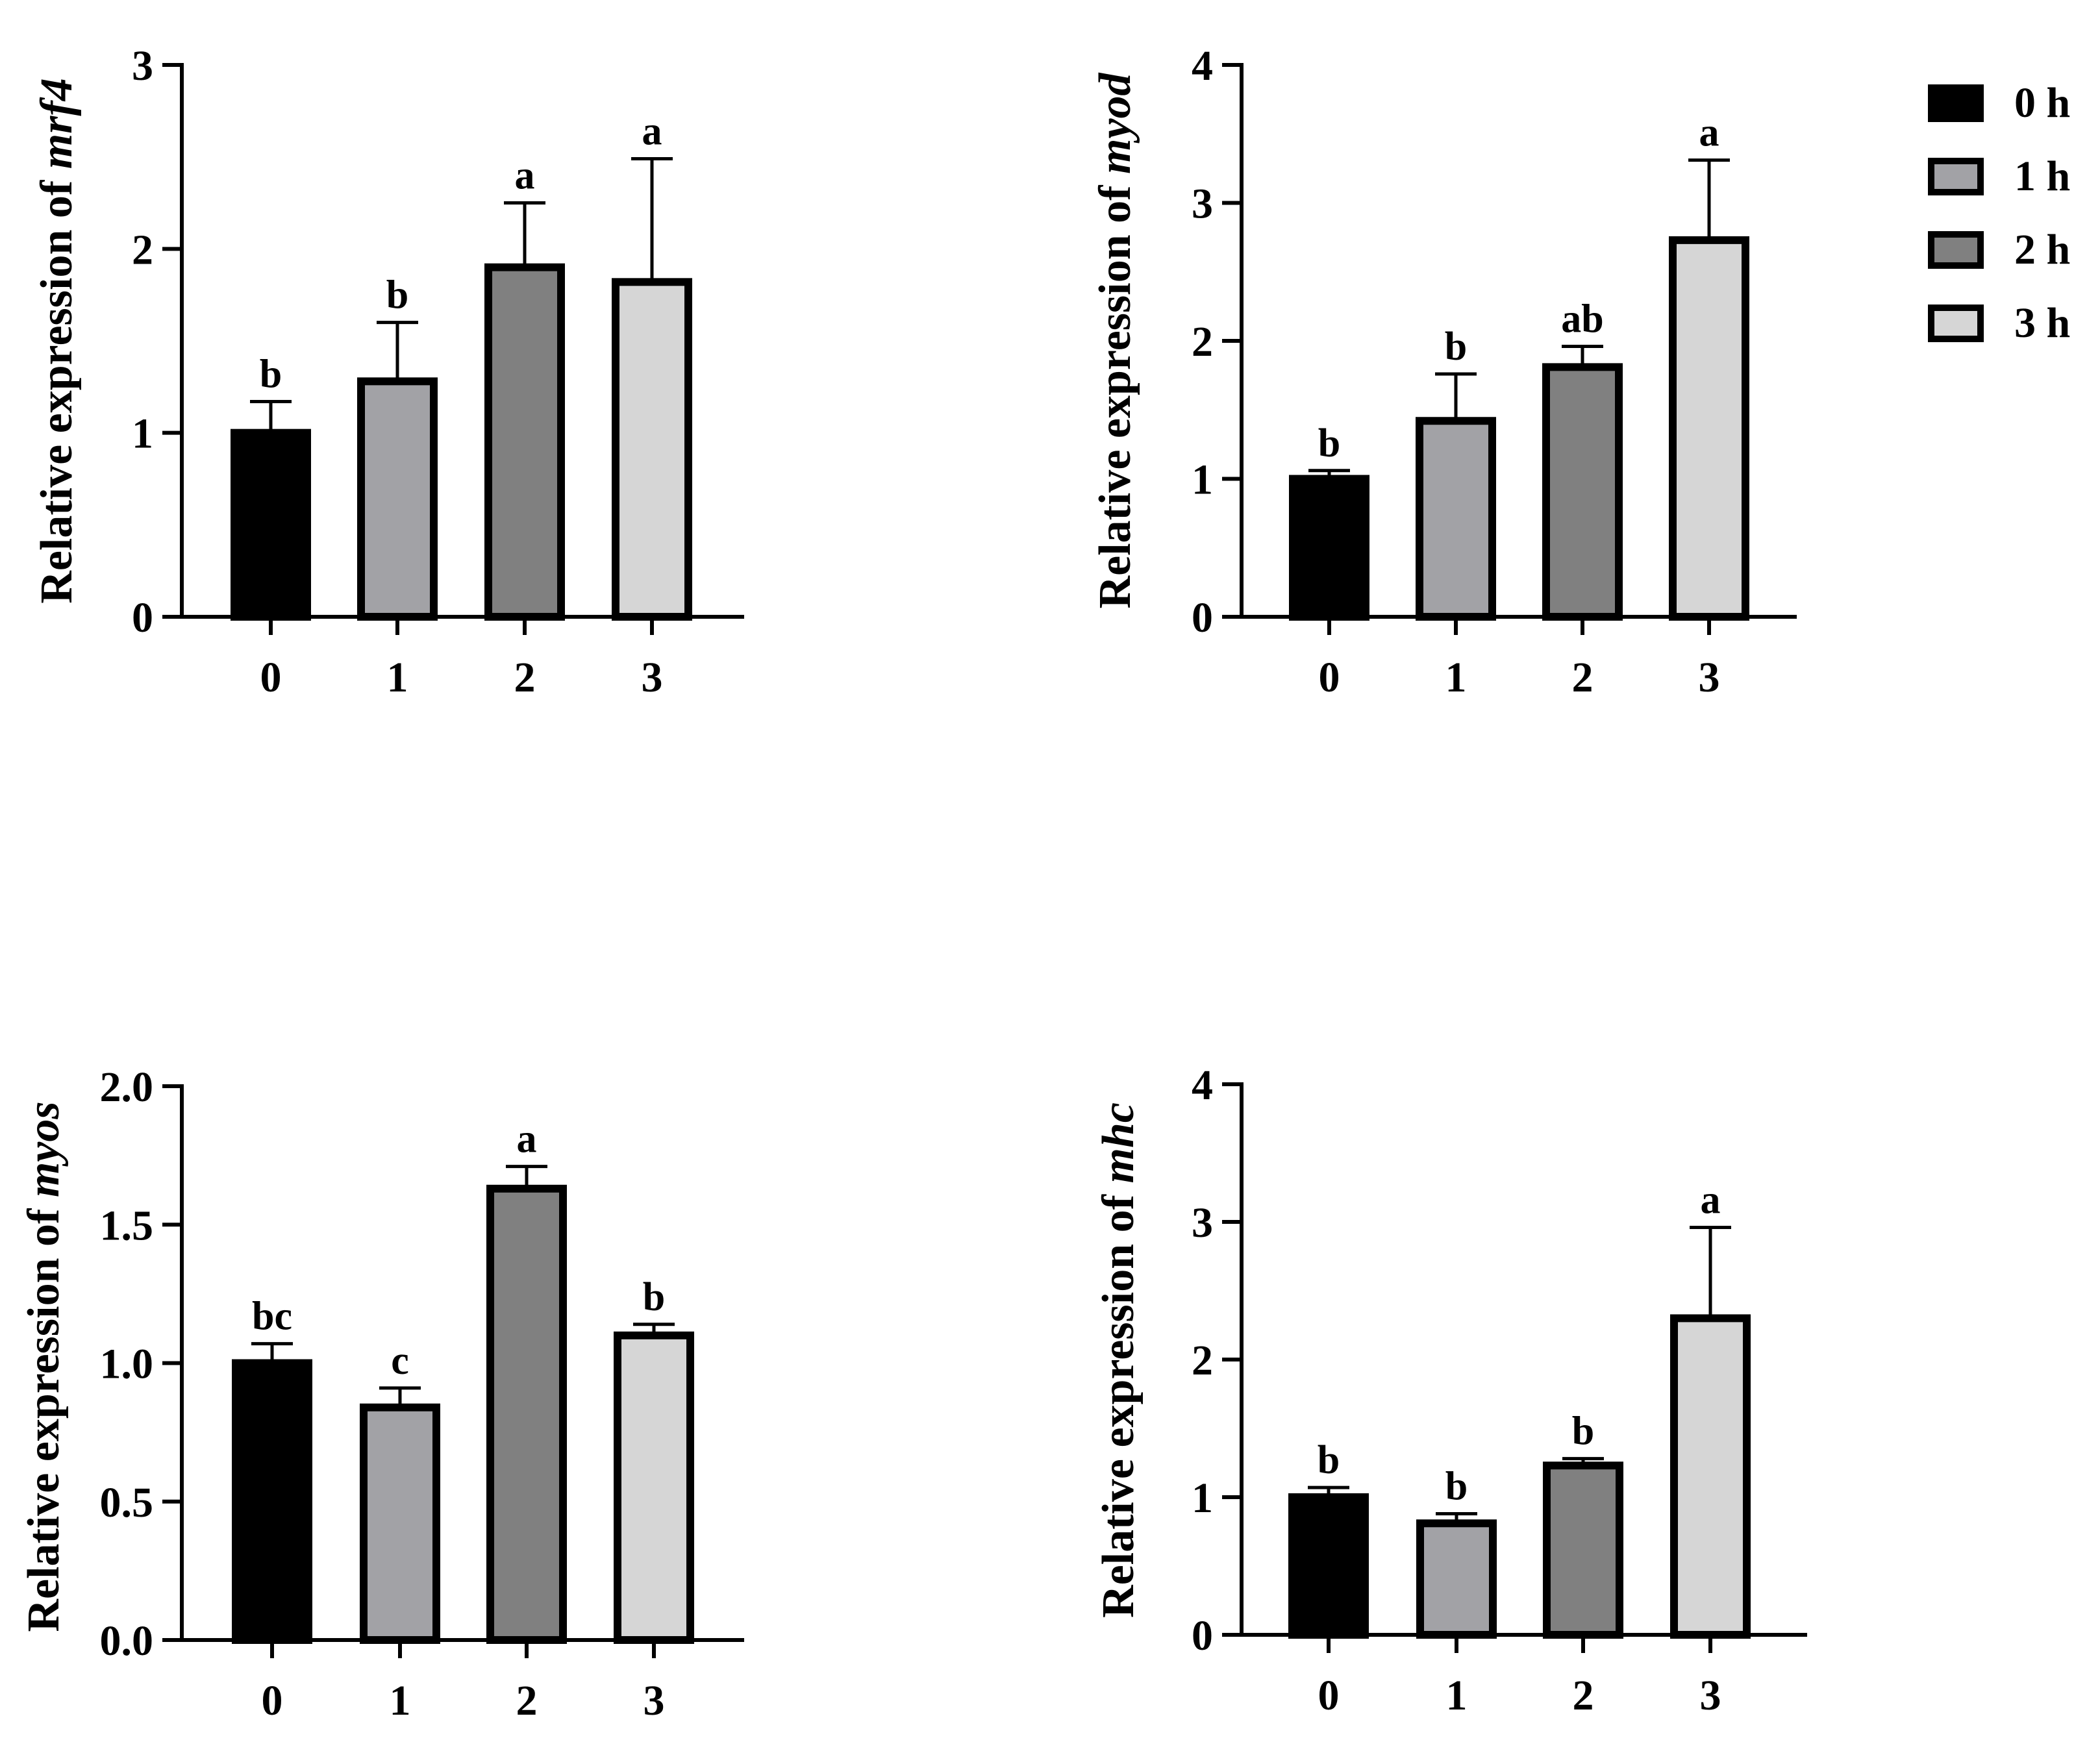 This screenshot has height=1740, width=2100. I want to click on y-axis-label: Relative expression of myos, so click(44, 1366).